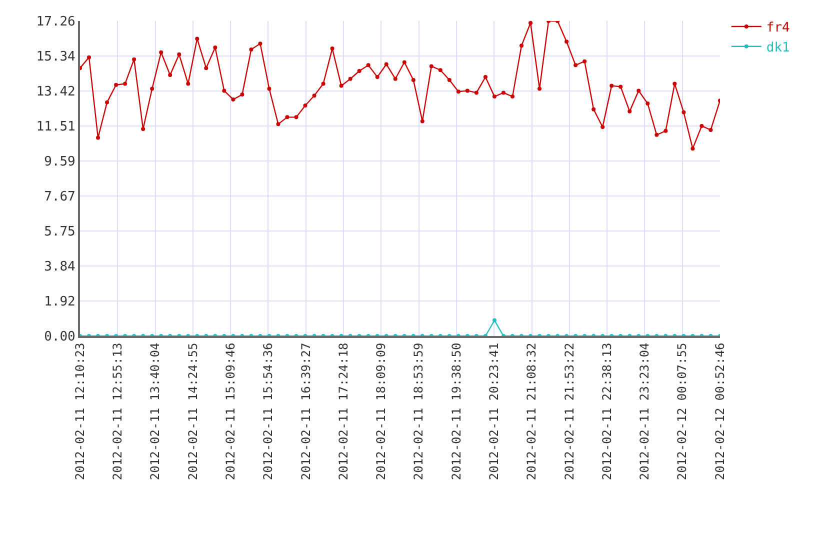 The image size is (840, 560). What do you see at coordinates (494, 411) in the screenshot?
I see `x-tick-label: 2012-02-11 20:23:41` at bounding box center [494, 411].